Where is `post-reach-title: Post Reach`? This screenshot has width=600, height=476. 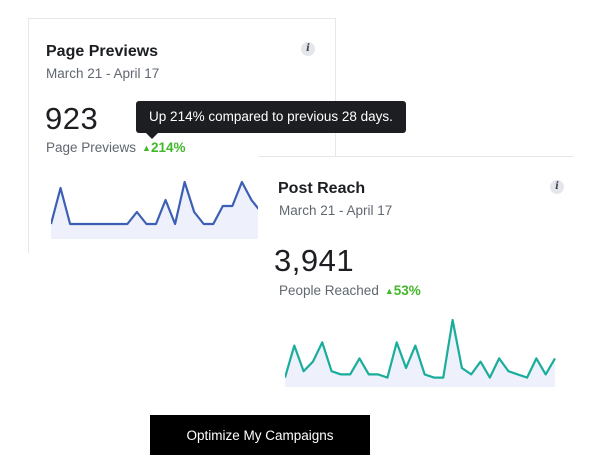 post-reach-title: Post Reach is located at coordinates (322, 188).